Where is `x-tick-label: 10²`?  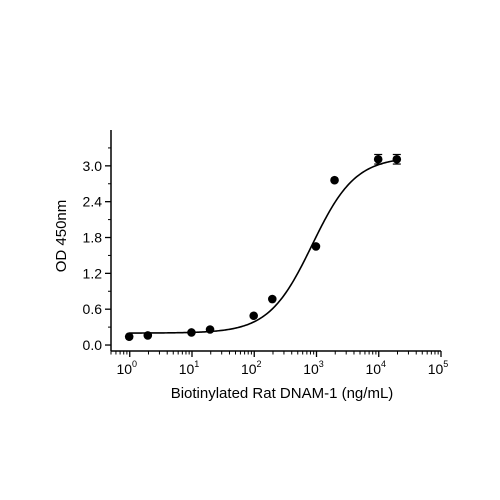 x-tick-label: 10² is located at coordinates (251, 368).